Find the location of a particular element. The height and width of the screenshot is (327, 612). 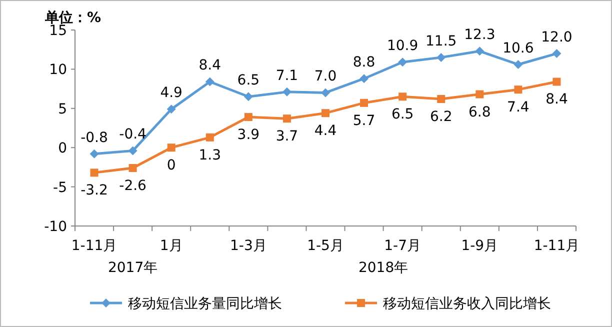

legend-label: 移动短信业务收入同比增长 is located at coordinates (467, 304).